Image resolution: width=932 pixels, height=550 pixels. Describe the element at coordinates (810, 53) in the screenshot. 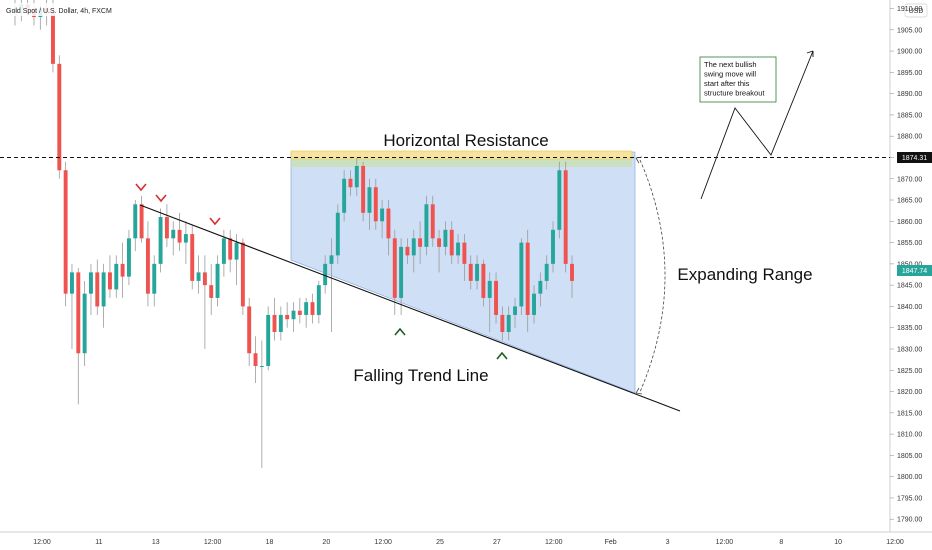

I see `projection-arrow-icon` at that location.